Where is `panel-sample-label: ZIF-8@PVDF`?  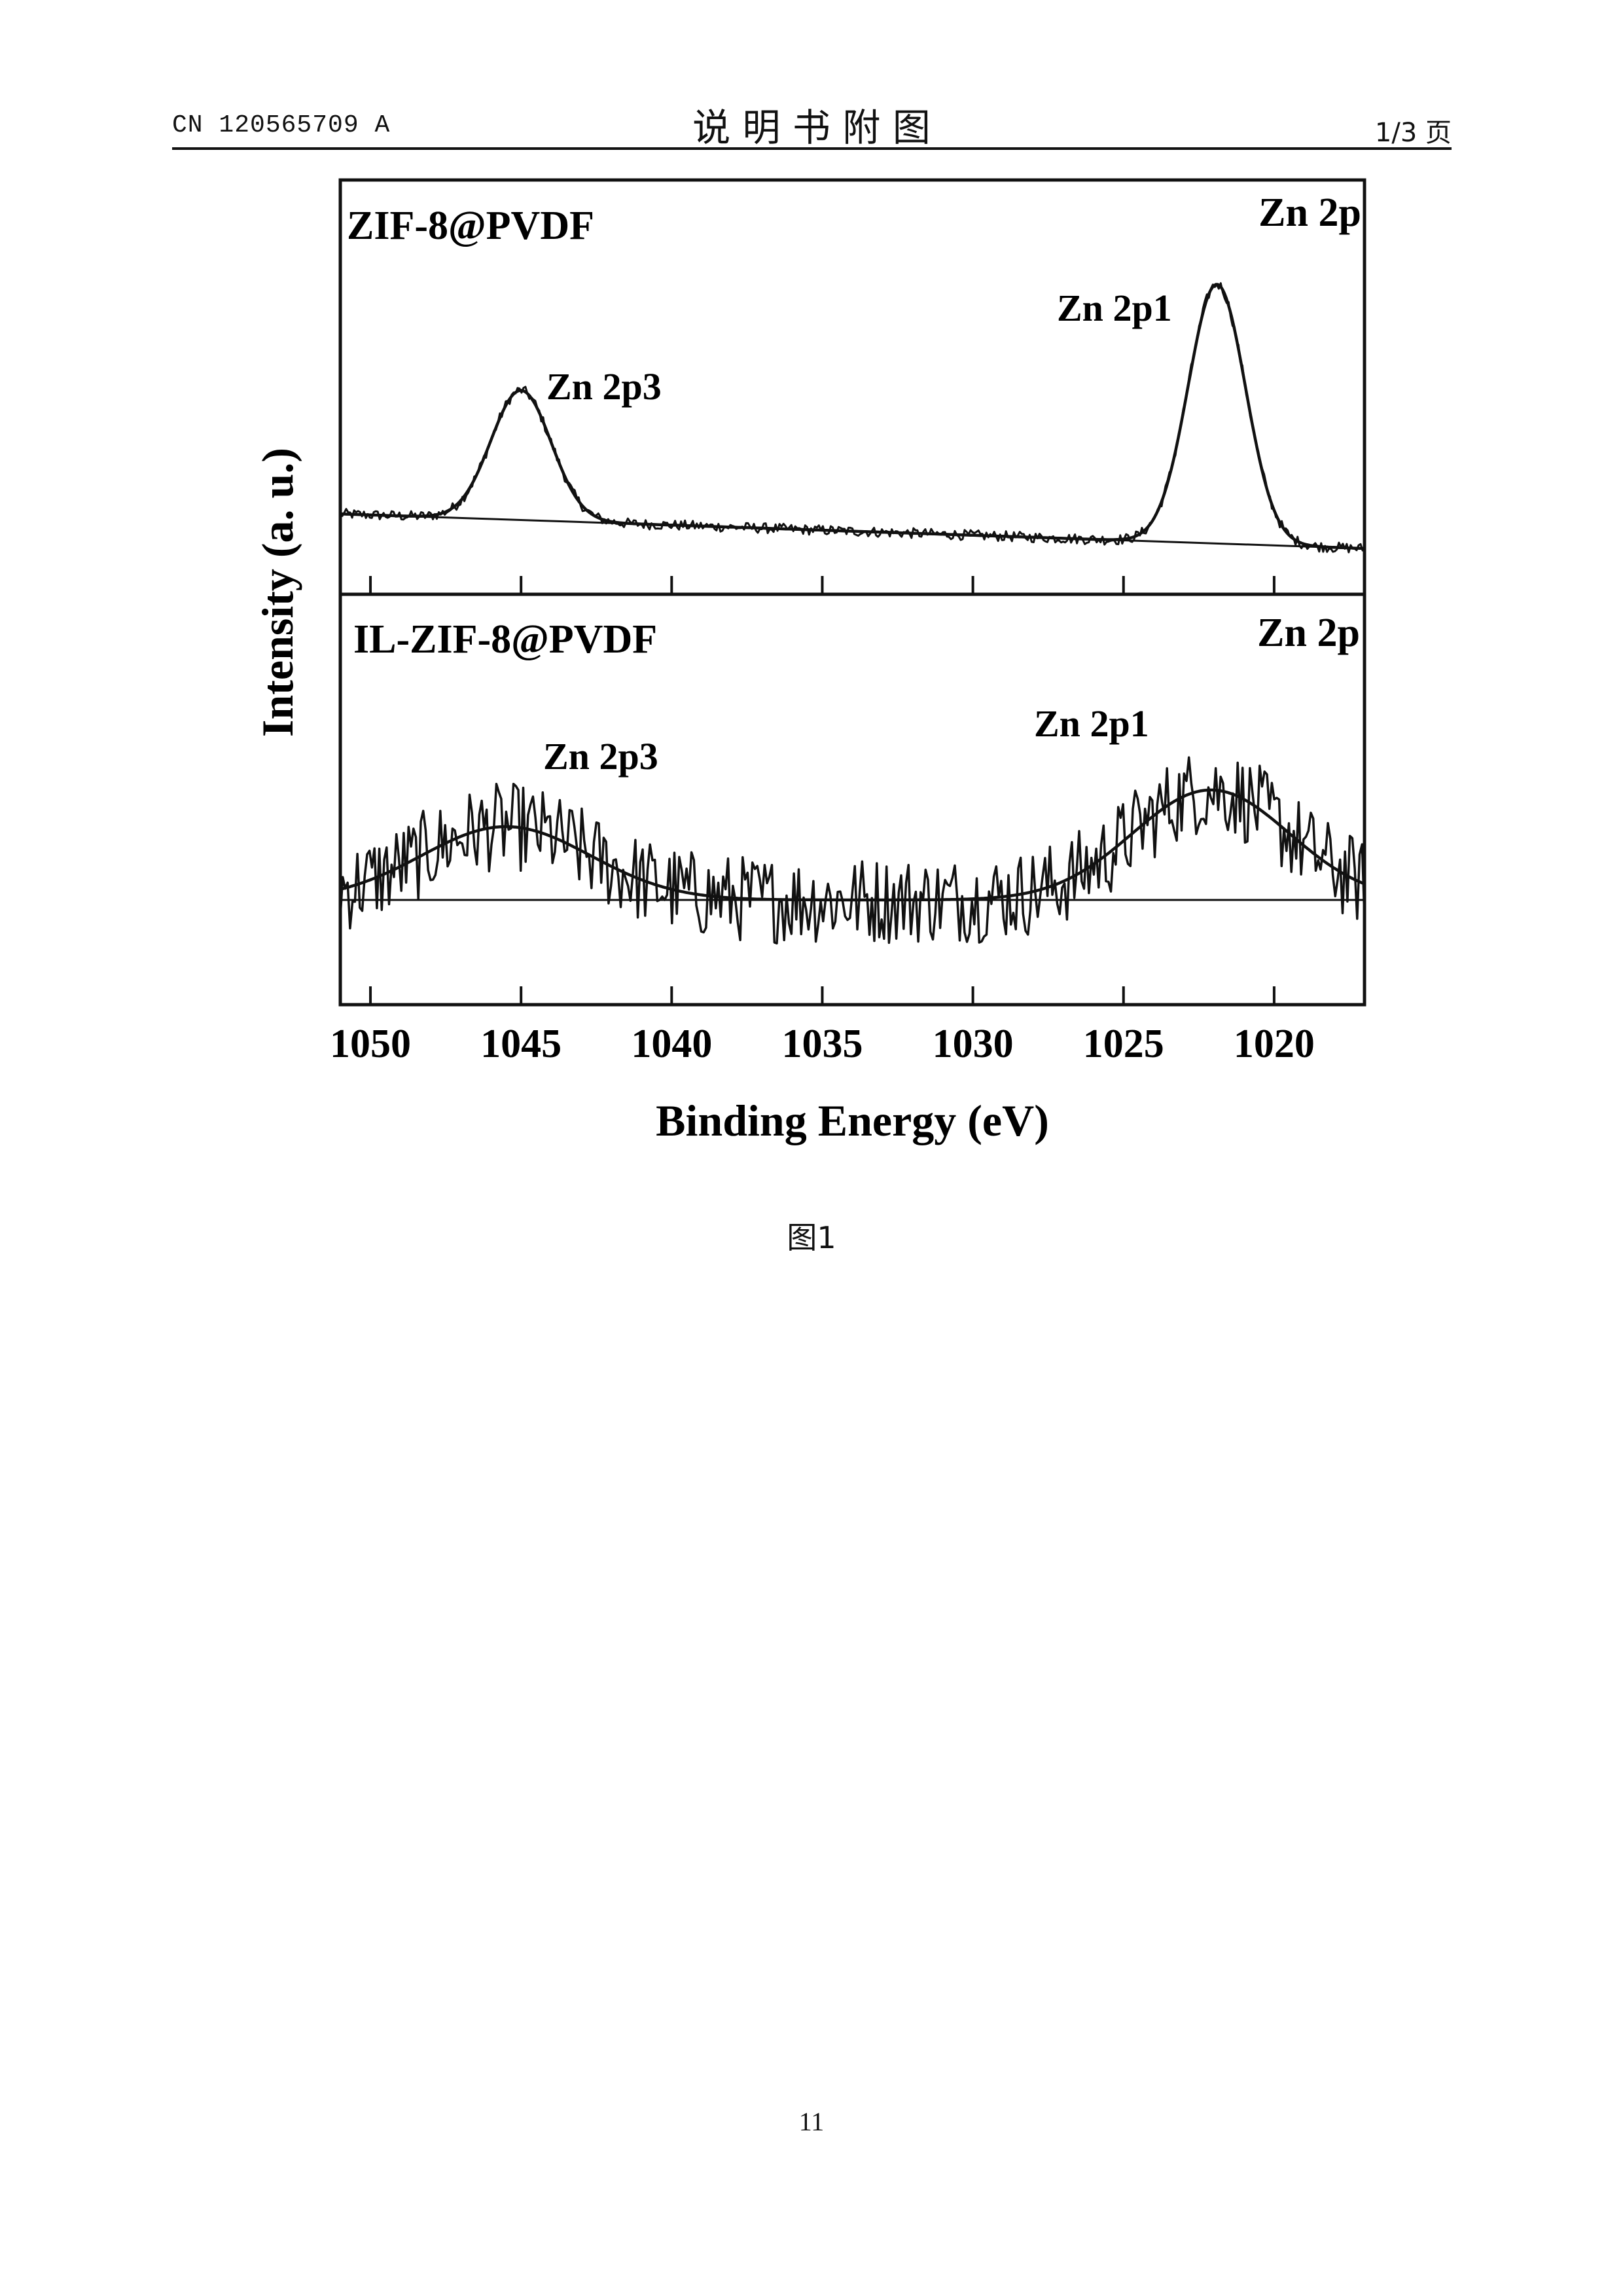
panel-sample-label: ZIF-8@PVDF is located at coordinates (470, 226).